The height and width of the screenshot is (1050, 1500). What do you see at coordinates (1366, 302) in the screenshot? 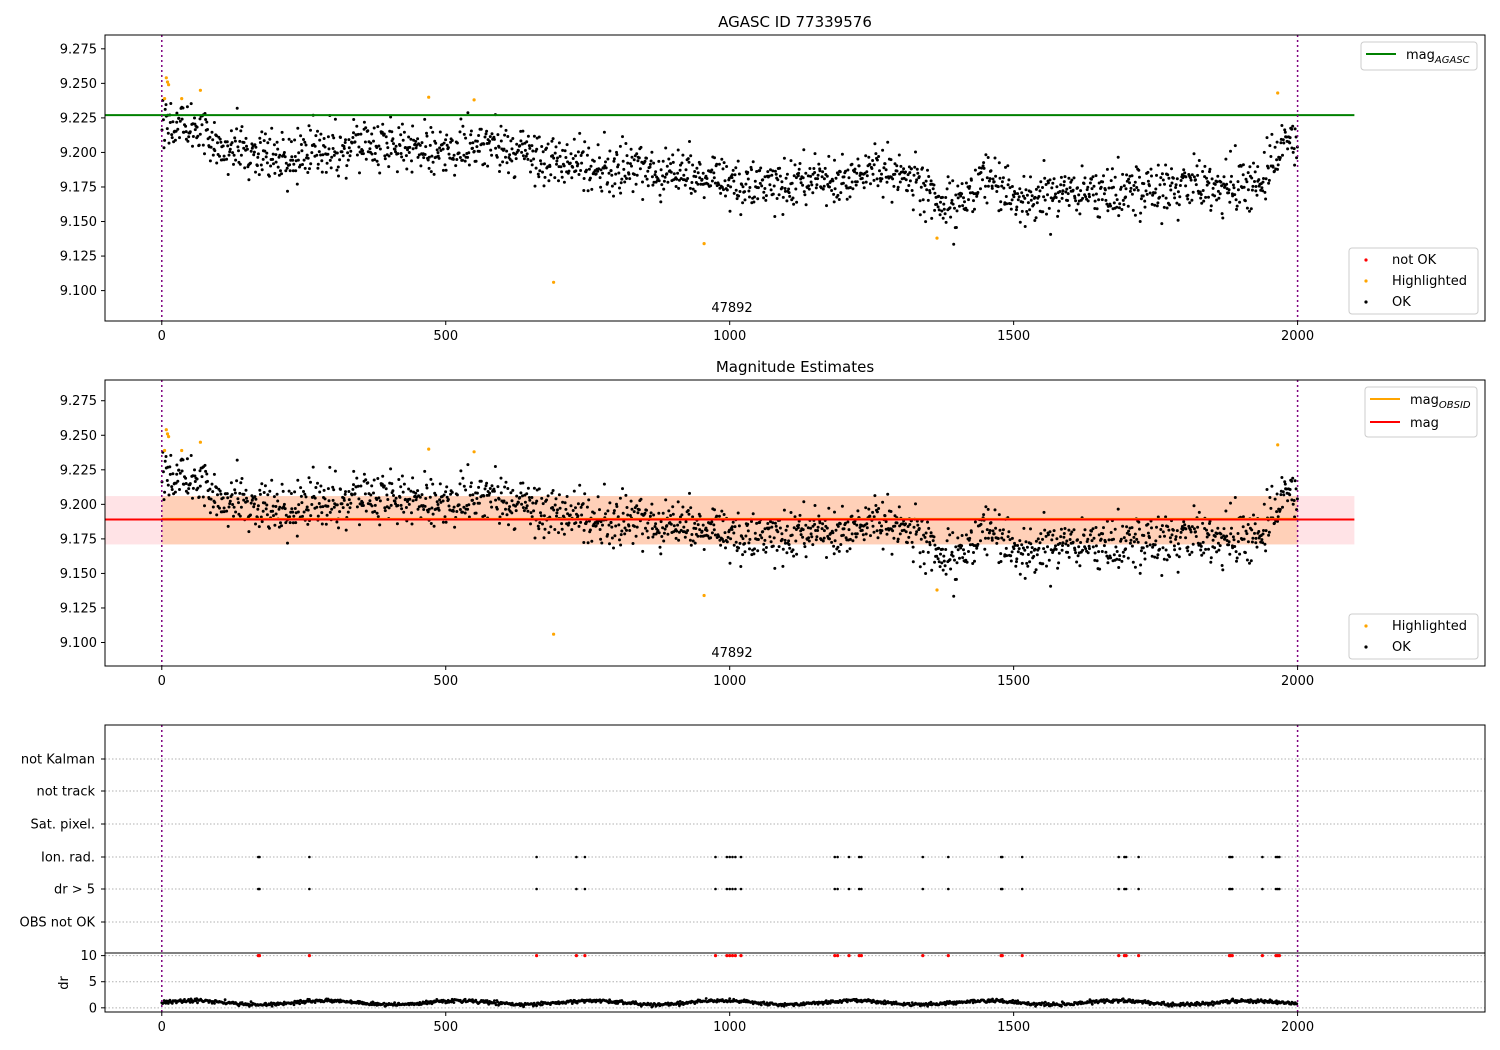
I see `legend-swatch-ok` at bounding box center [1366, 302].